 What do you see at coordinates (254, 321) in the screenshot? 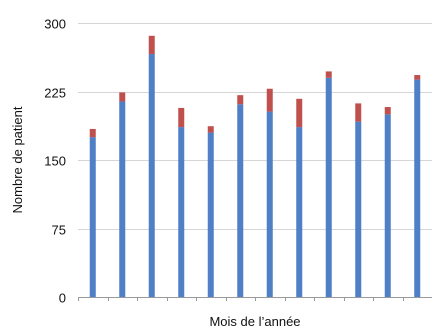
I see `x-axis-title: Mois de l’année` at bounding box center [254, 321].